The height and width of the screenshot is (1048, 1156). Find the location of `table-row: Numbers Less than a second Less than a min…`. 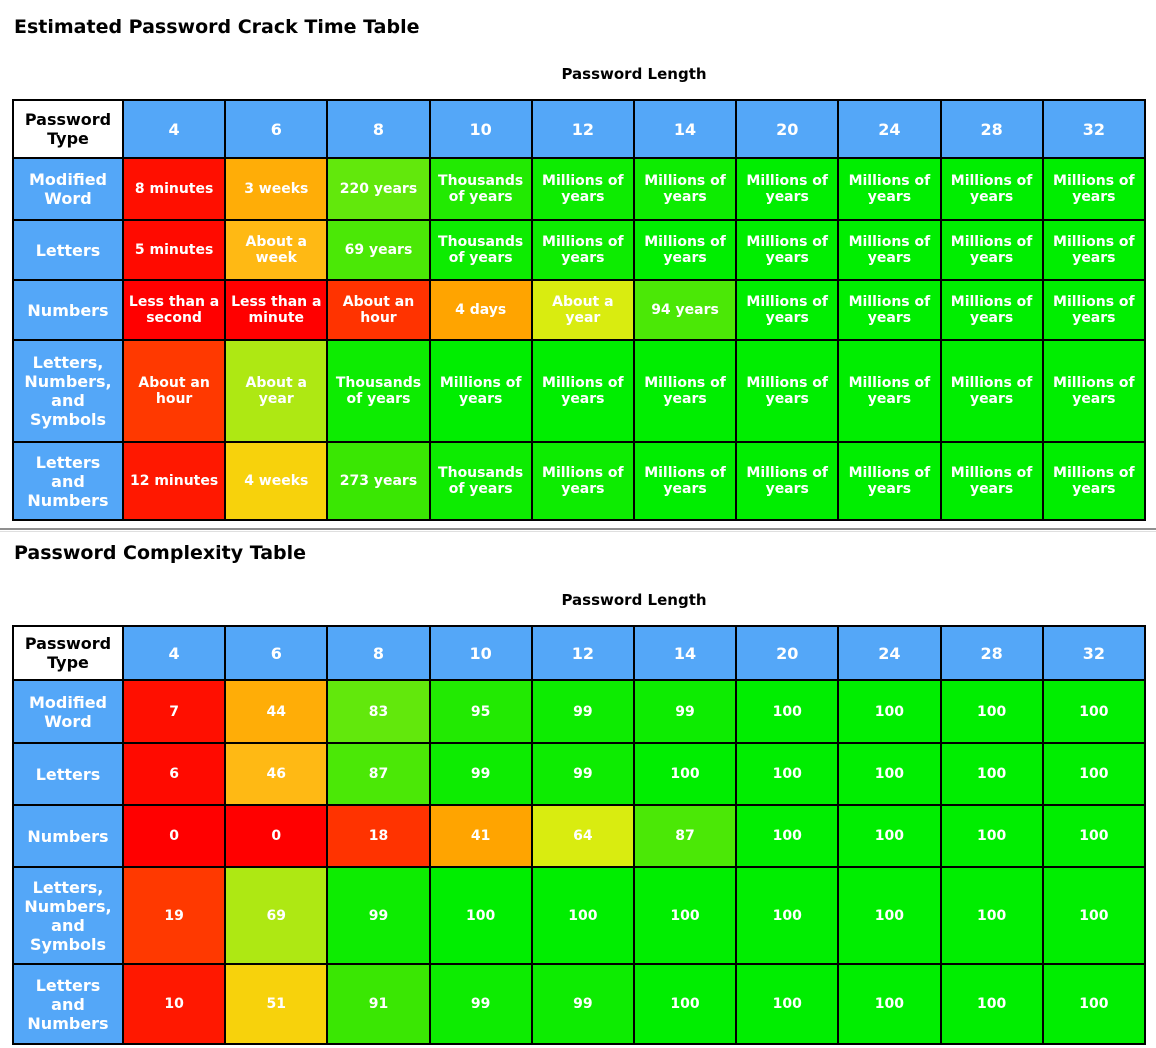

table-row: Numbers Less than a second Less than a min… is located at coordinates (579, 310).